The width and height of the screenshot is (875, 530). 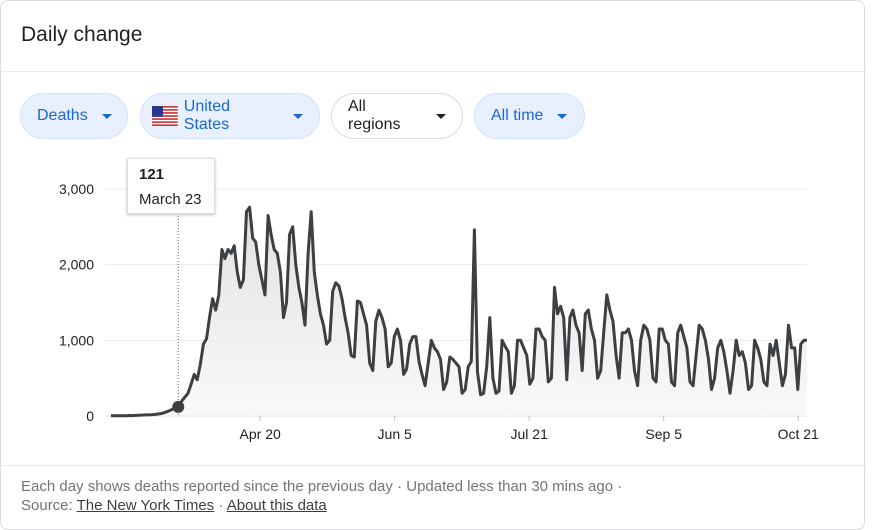 What do you see at coordinates (171, 186) in the screenshot?
I see `data-tooltip: 121 March 23` at bounding box center [171, 186].